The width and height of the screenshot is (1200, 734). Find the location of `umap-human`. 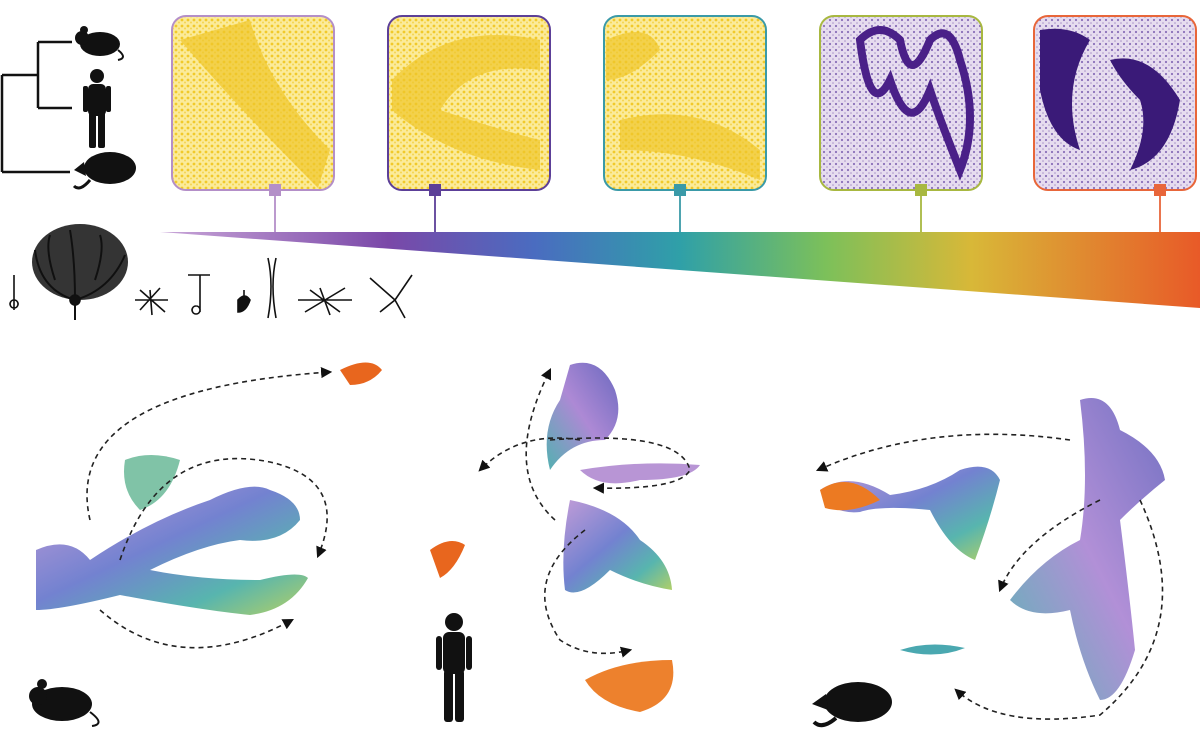

umap-human is located at coordinates (565, 542).